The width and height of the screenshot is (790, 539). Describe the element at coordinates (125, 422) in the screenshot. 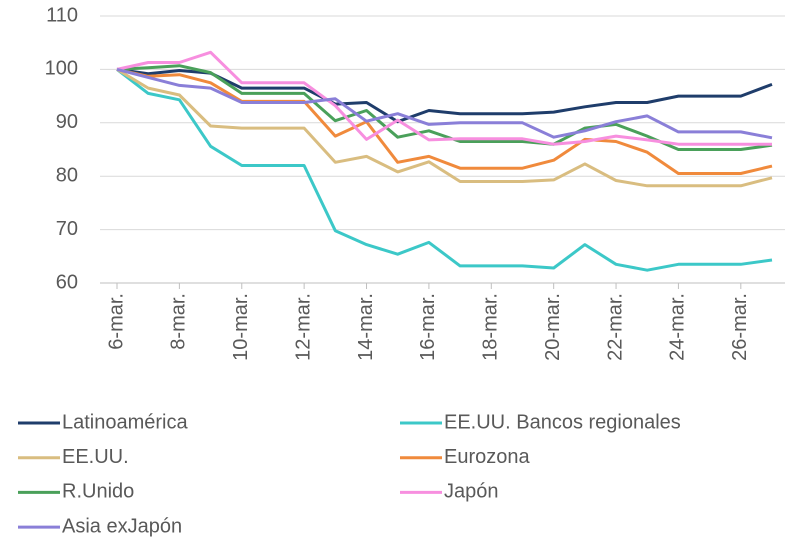

I see `legend-label: Latinoamérica` at that location.